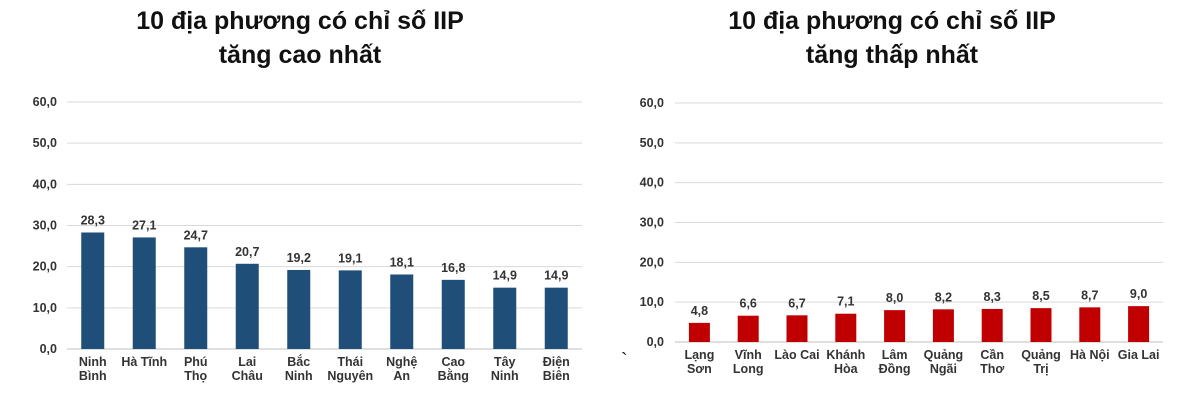 The image size is (1200, 409). What do you see at coordinates (505, 362) in the screenshot?
I see `x-tick-label: Tây` at bounding box center [505, 362].